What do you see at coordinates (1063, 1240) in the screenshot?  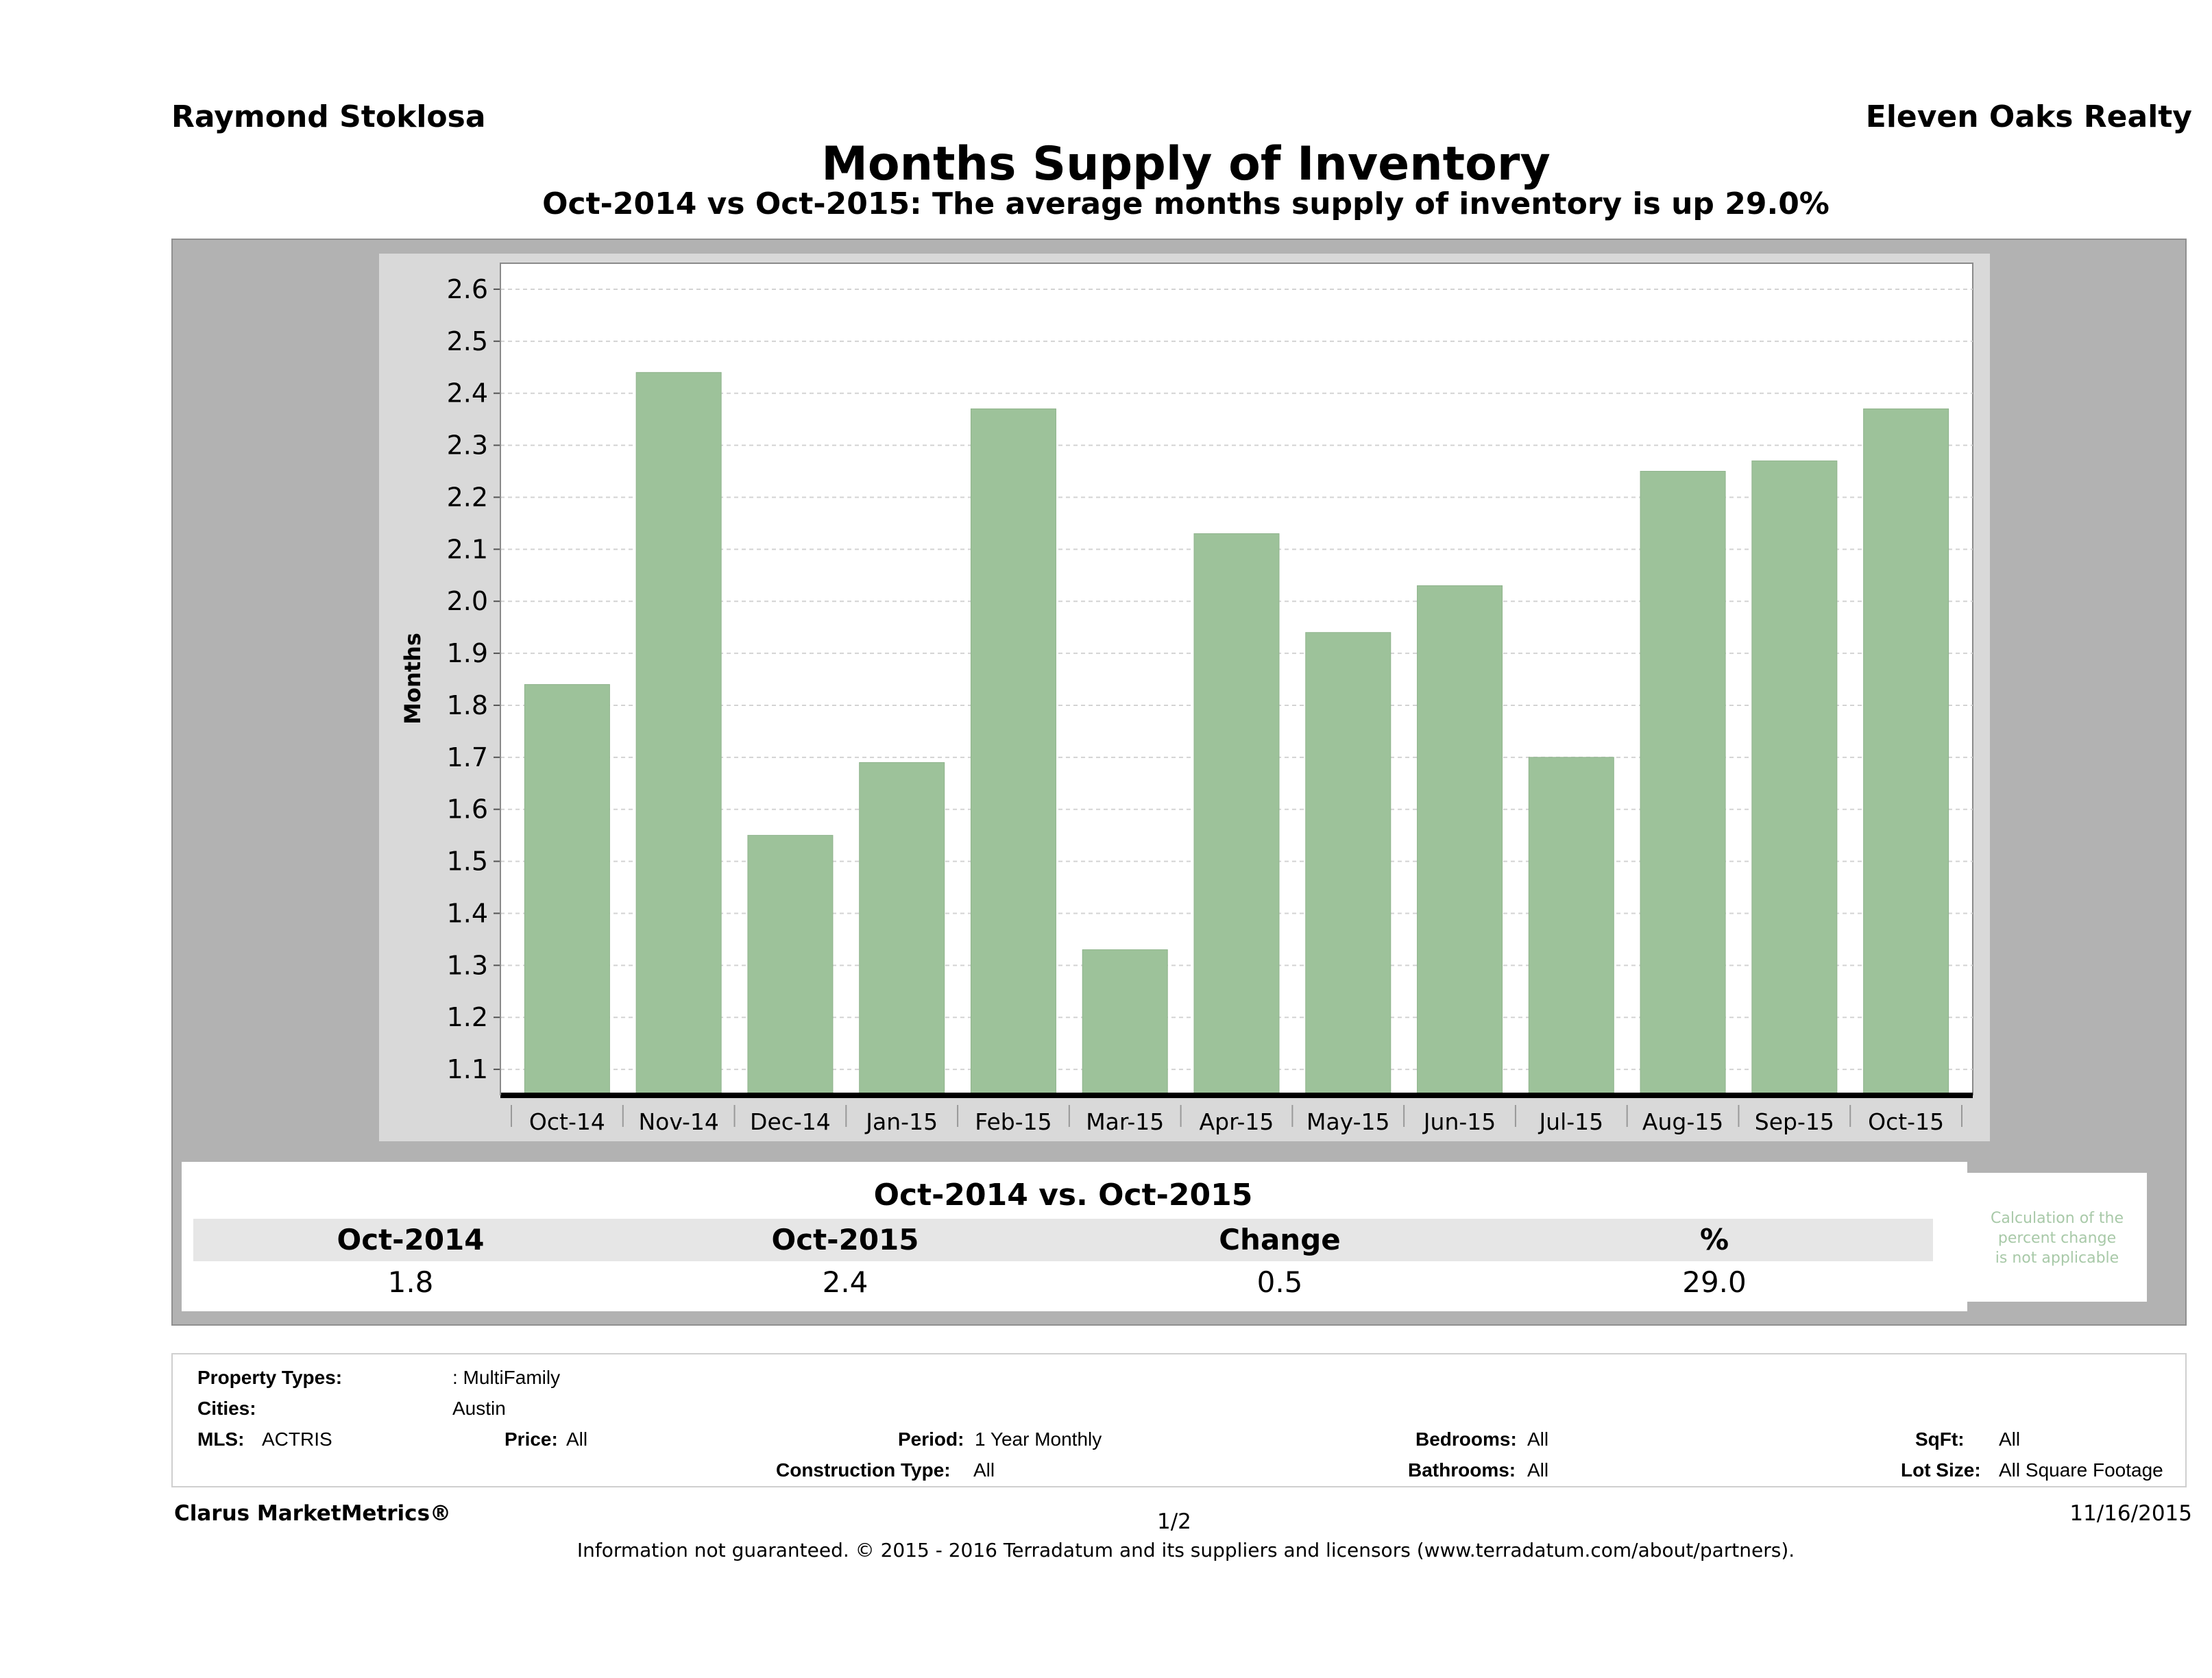 I see `summary-label-row: Oct-2014 Oct-2015 Change %` at bounding box center [1063, 1240].